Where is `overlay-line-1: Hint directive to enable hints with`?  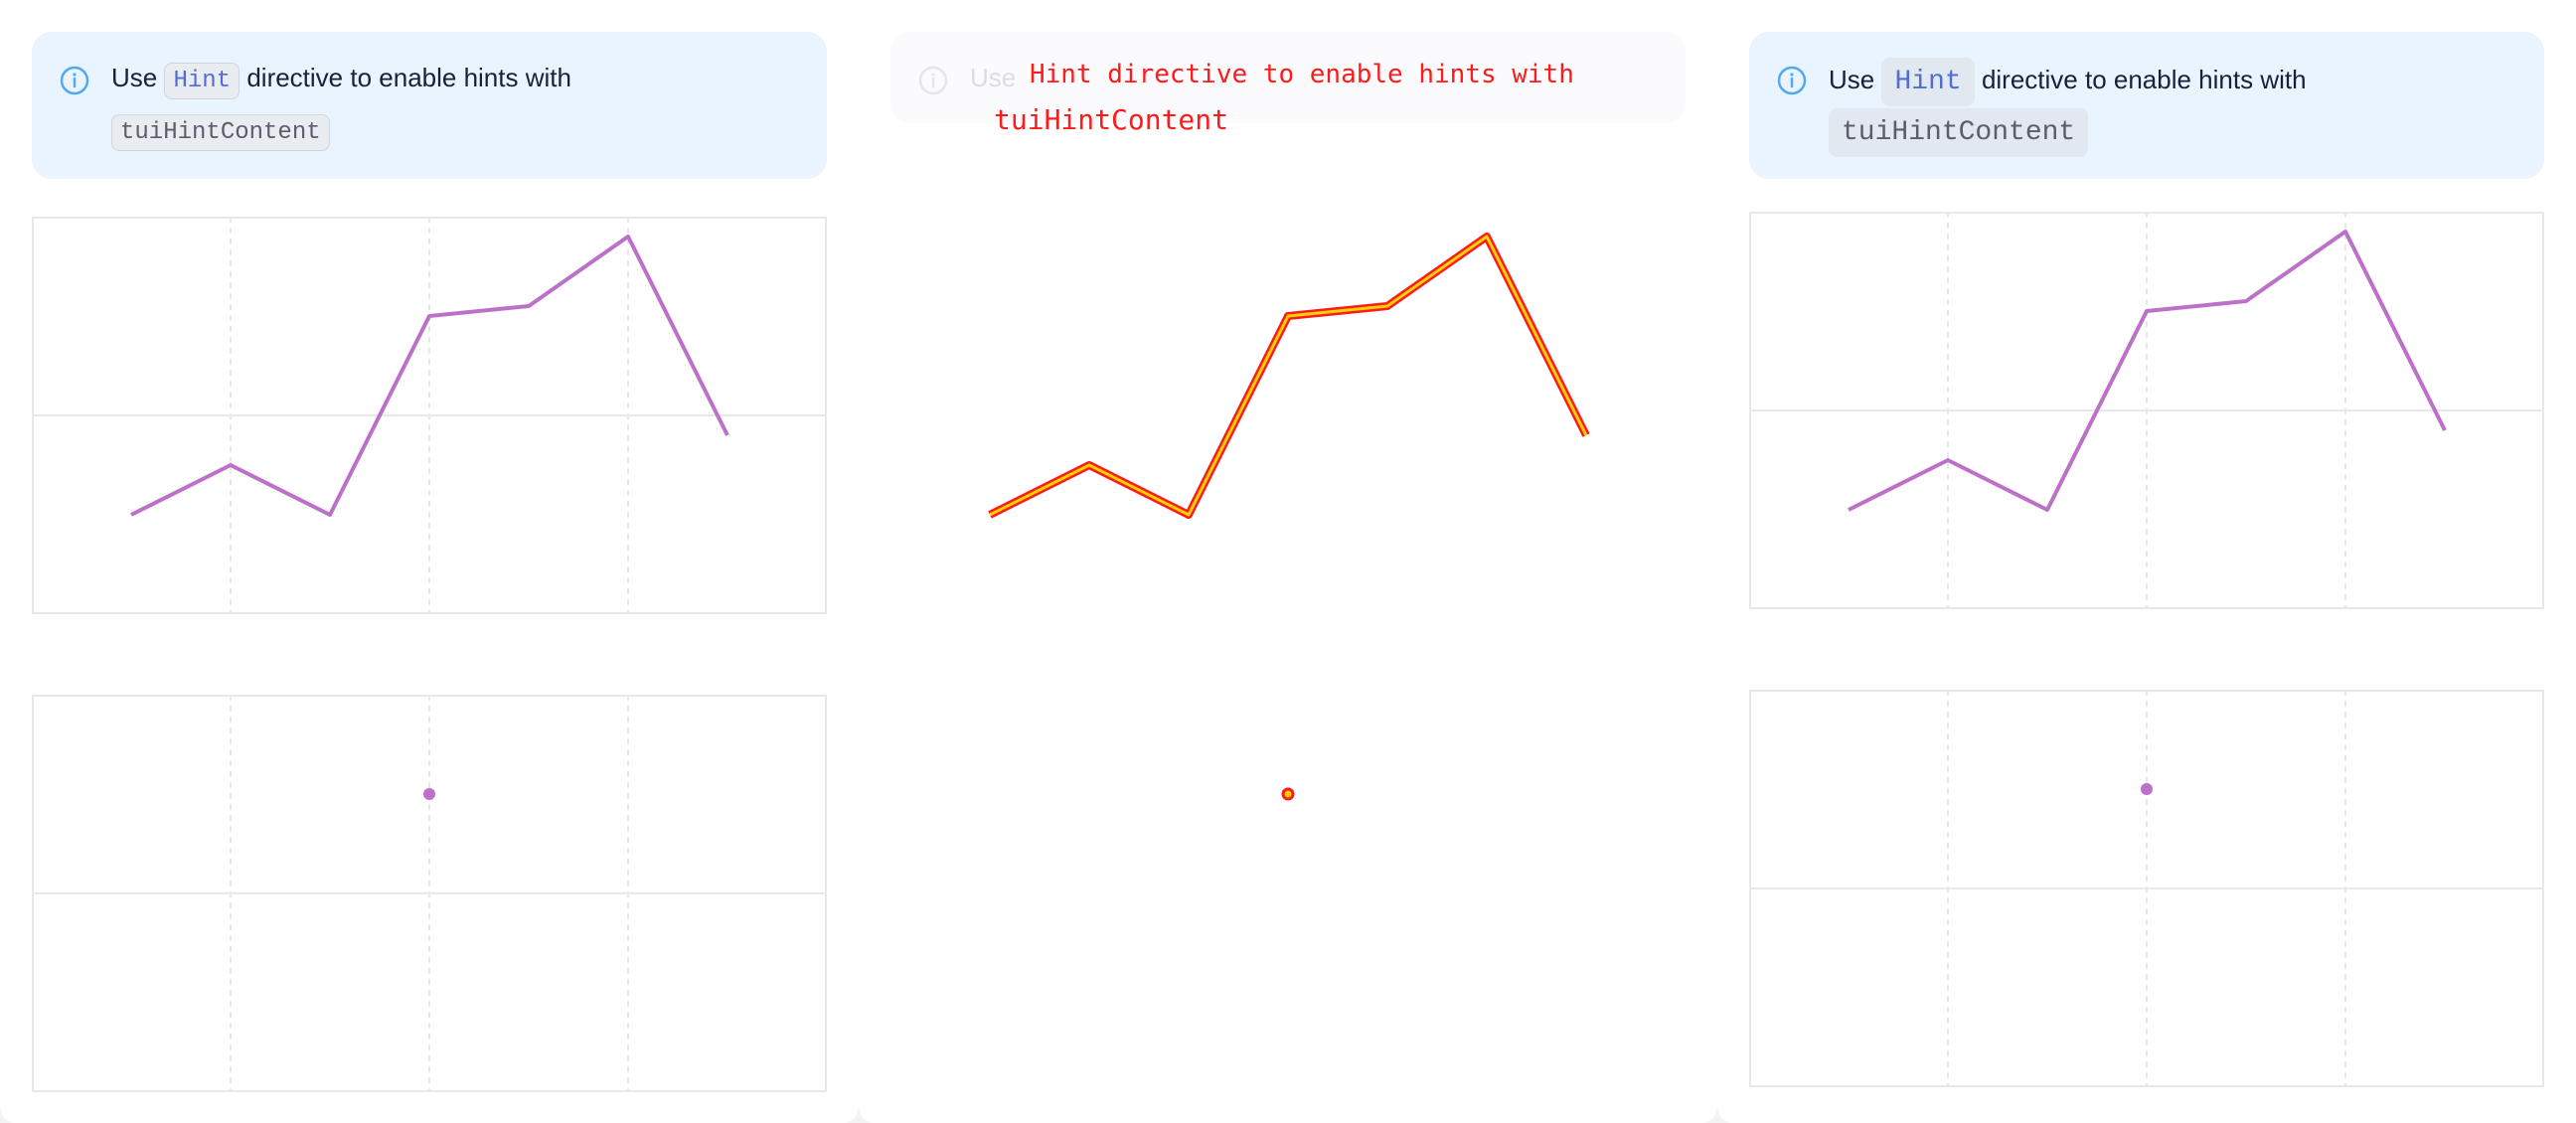 overlay-line-1: Hint directive to enable hints with is located at coordinates (1302, 75).